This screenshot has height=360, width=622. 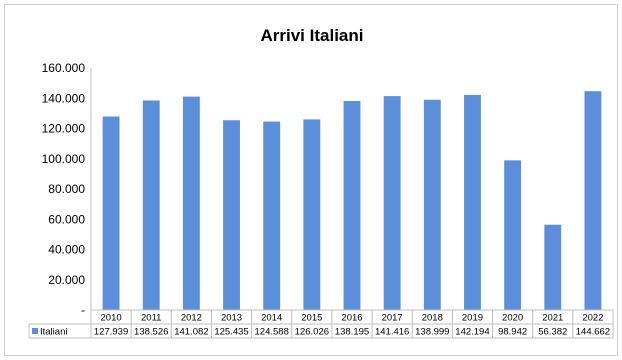 I want to click on x-tick-label: 2012, so click(x=191, y=318).